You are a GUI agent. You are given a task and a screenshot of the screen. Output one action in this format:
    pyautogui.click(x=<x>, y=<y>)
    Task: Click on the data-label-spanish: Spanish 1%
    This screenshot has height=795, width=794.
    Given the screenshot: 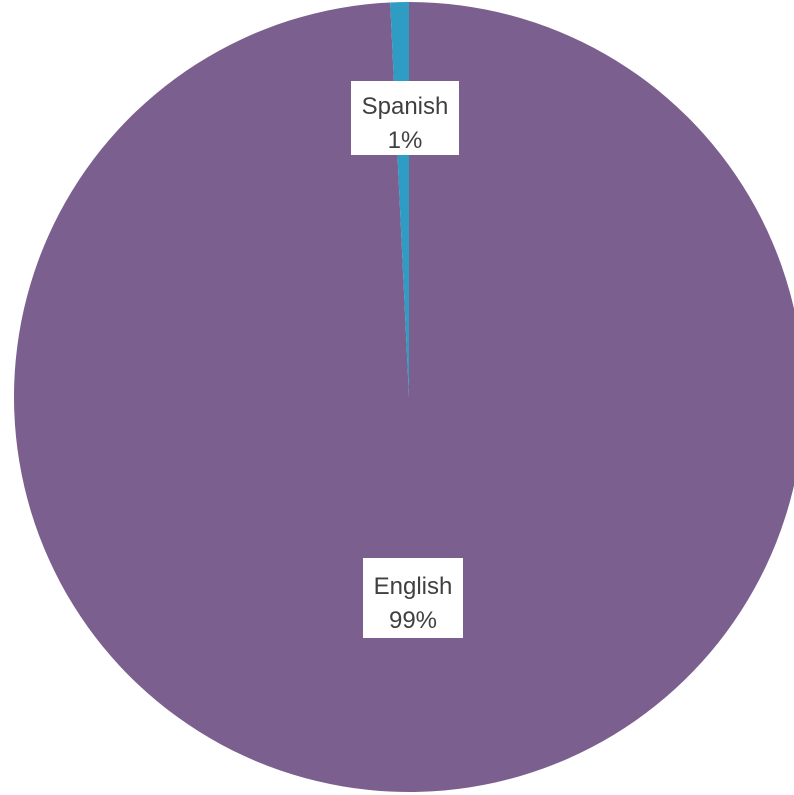 What is the action you would take?
    pyautogui.click(x=405, y=118)
    